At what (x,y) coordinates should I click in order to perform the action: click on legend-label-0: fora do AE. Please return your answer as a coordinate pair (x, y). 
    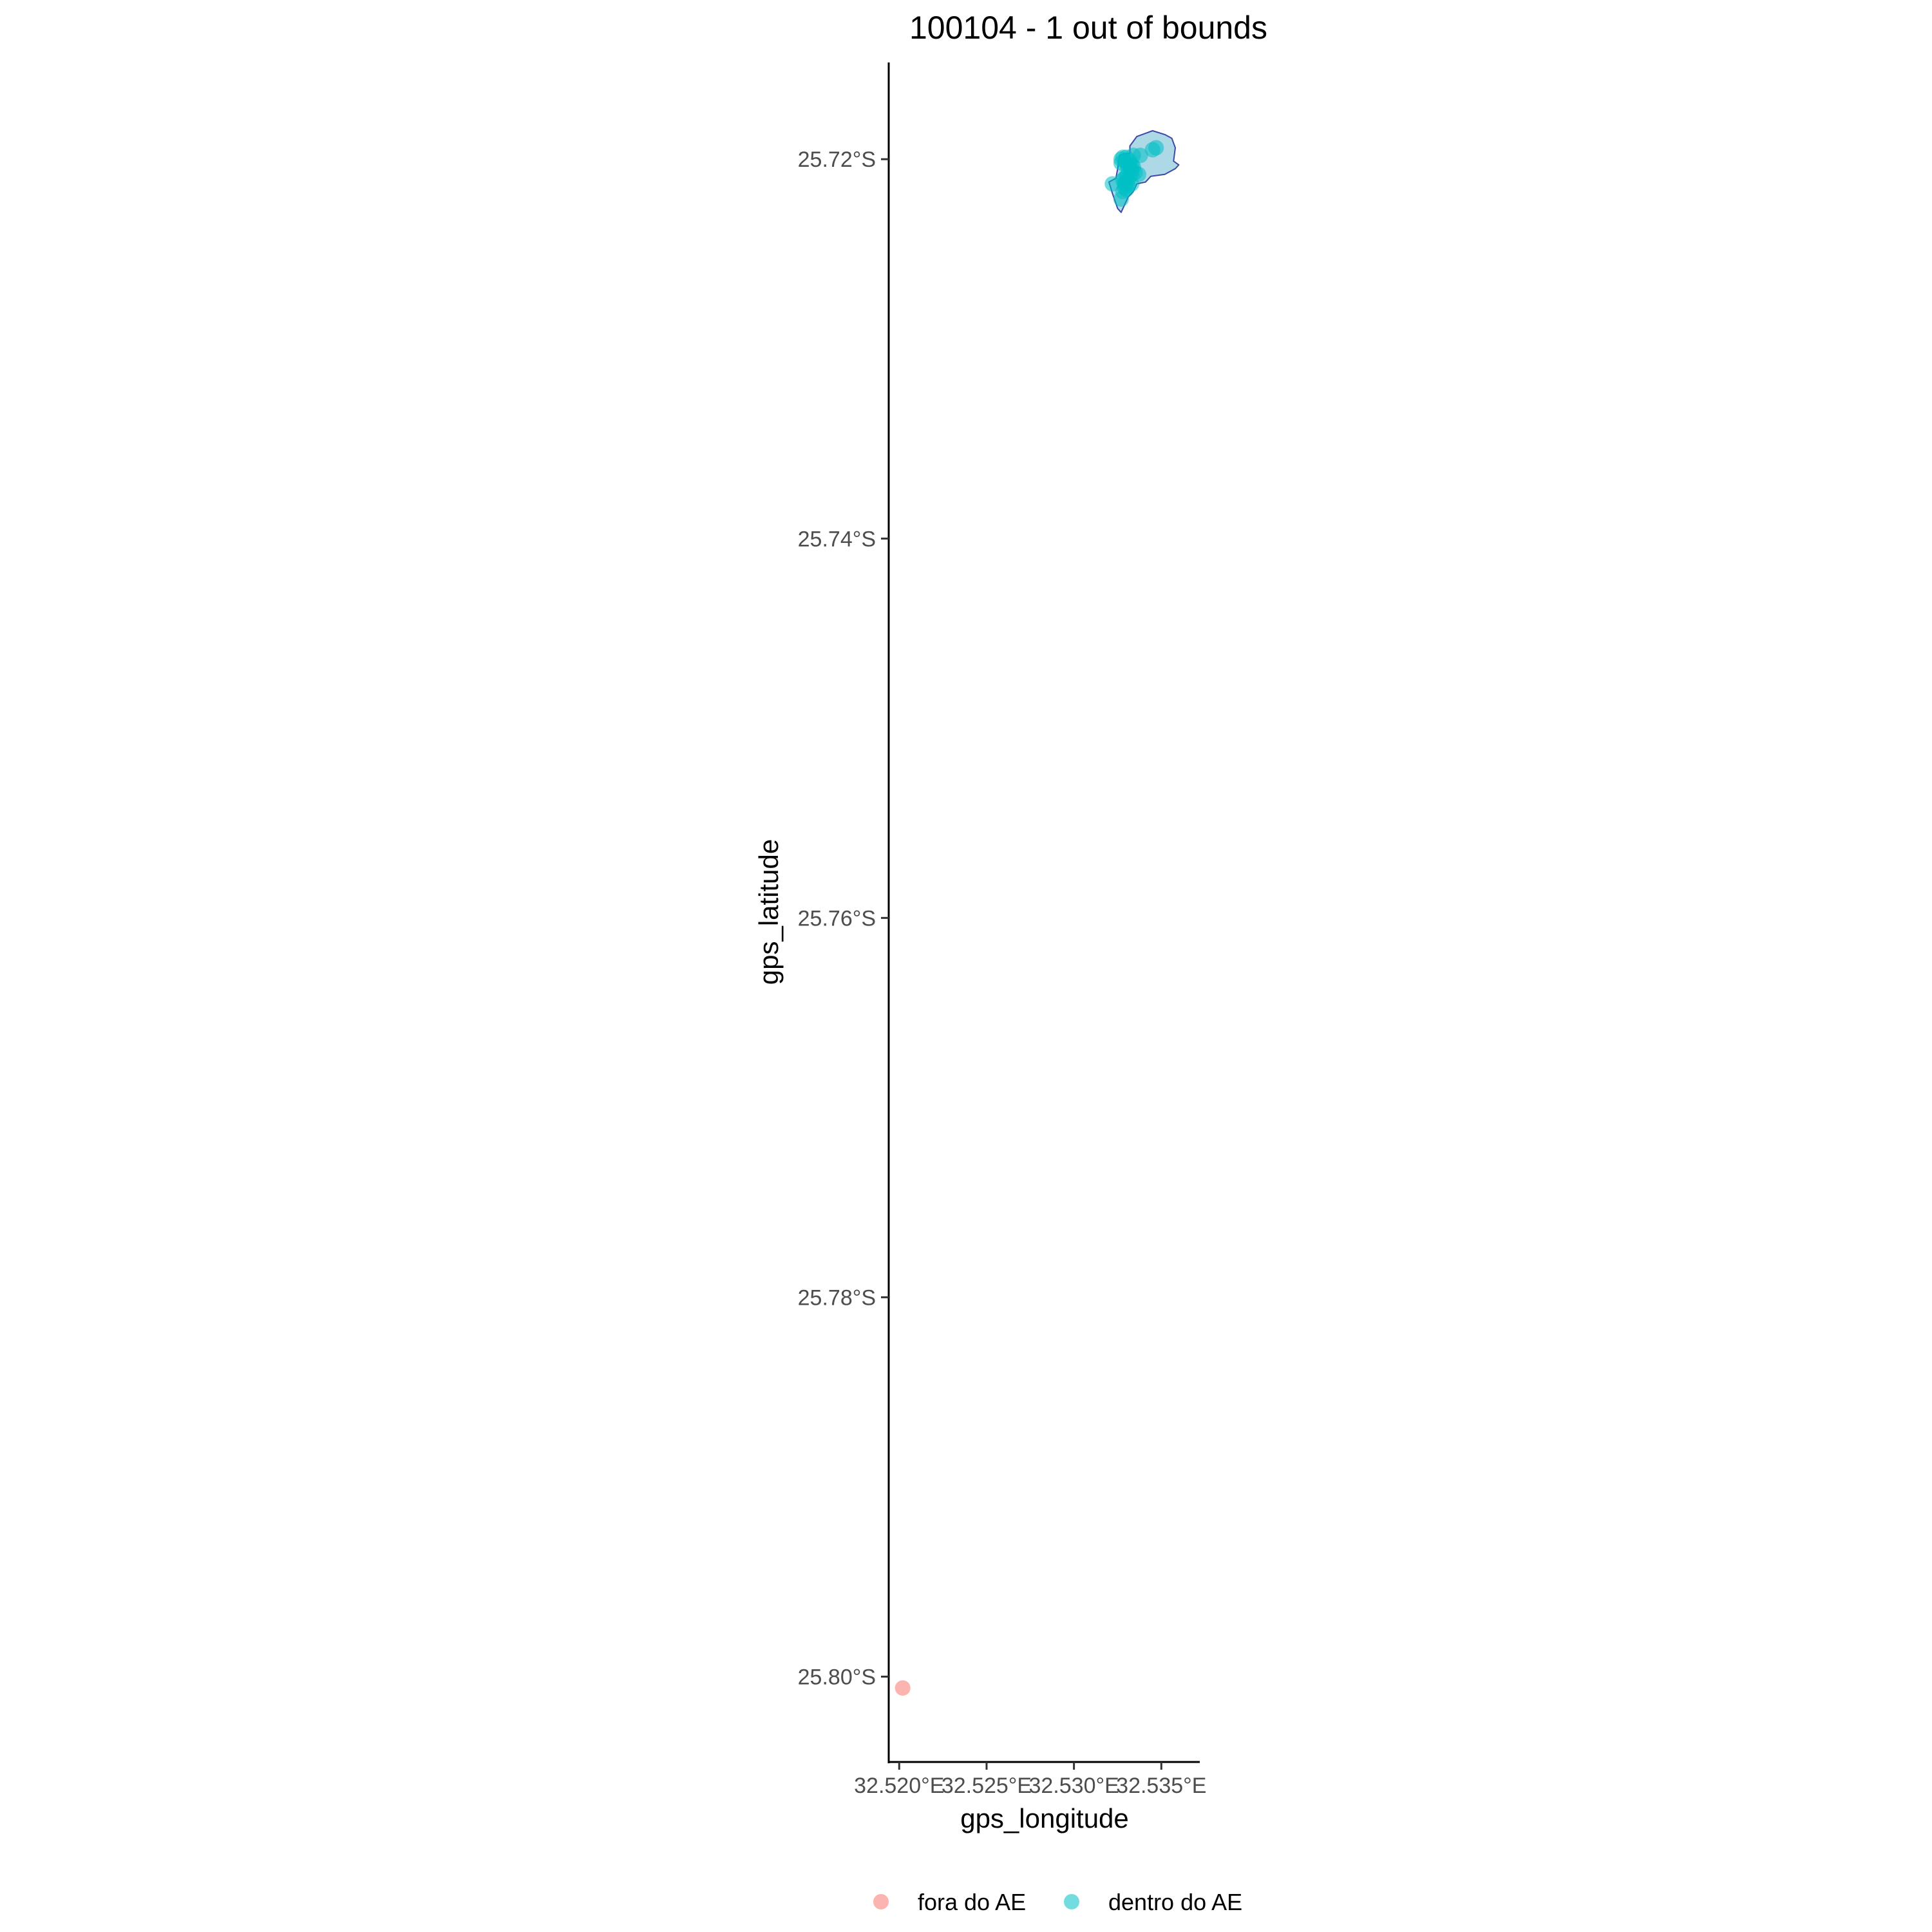
    Looking at the image, I should click on (972, 1902).